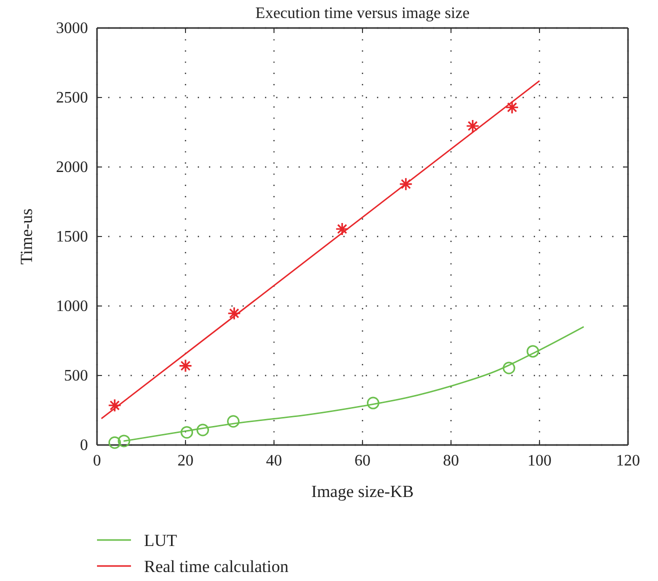 This screenshot has width=658, height=581. I want to click on chart-title: Execution time versus image size, so click(362, 13).